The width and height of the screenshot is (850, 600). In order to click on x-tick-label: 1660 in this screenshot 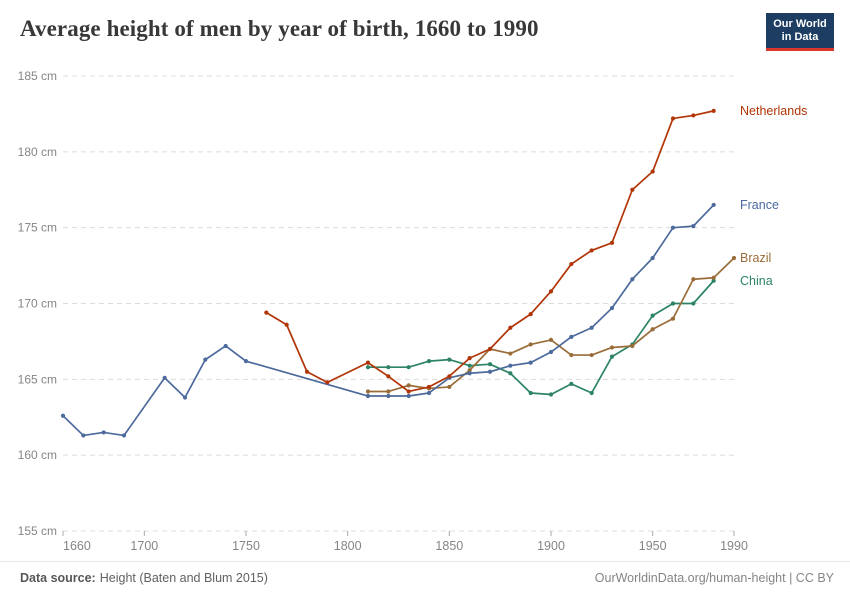, I will do `click(77, 546)`.